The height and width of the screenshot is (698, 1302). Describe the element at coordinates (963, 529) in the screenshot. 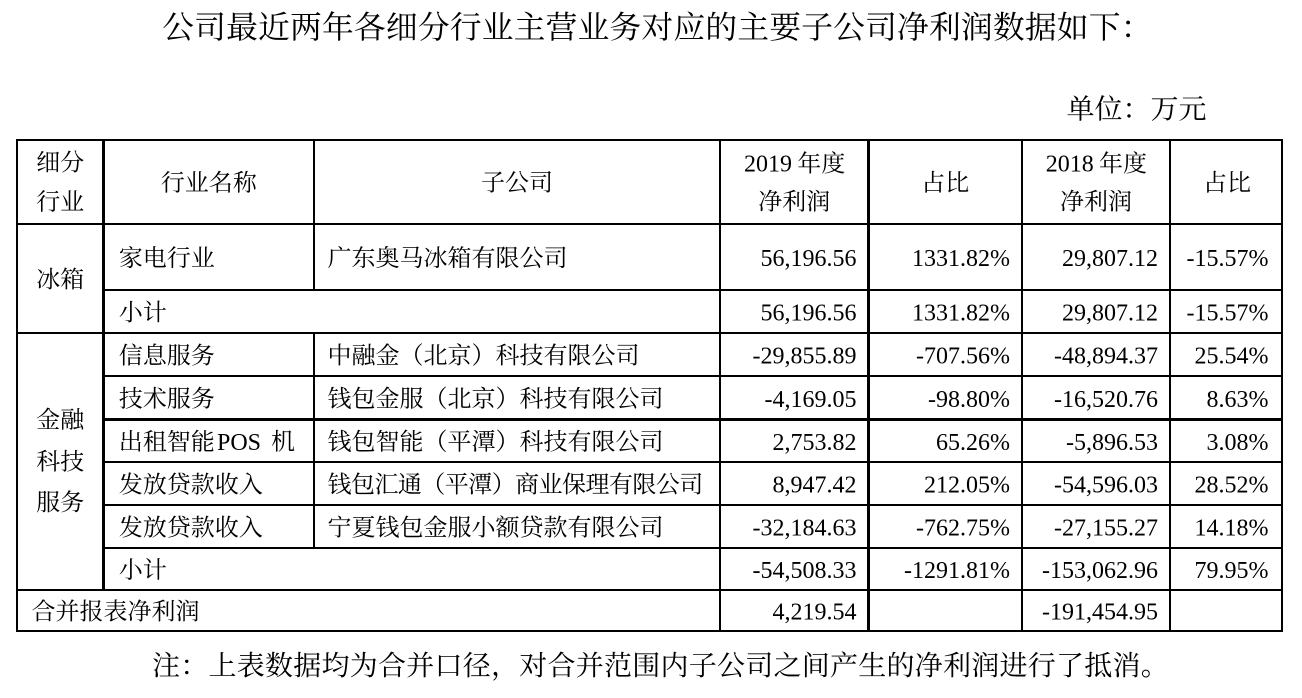

I see `svg-text: -762.75%` at that location.